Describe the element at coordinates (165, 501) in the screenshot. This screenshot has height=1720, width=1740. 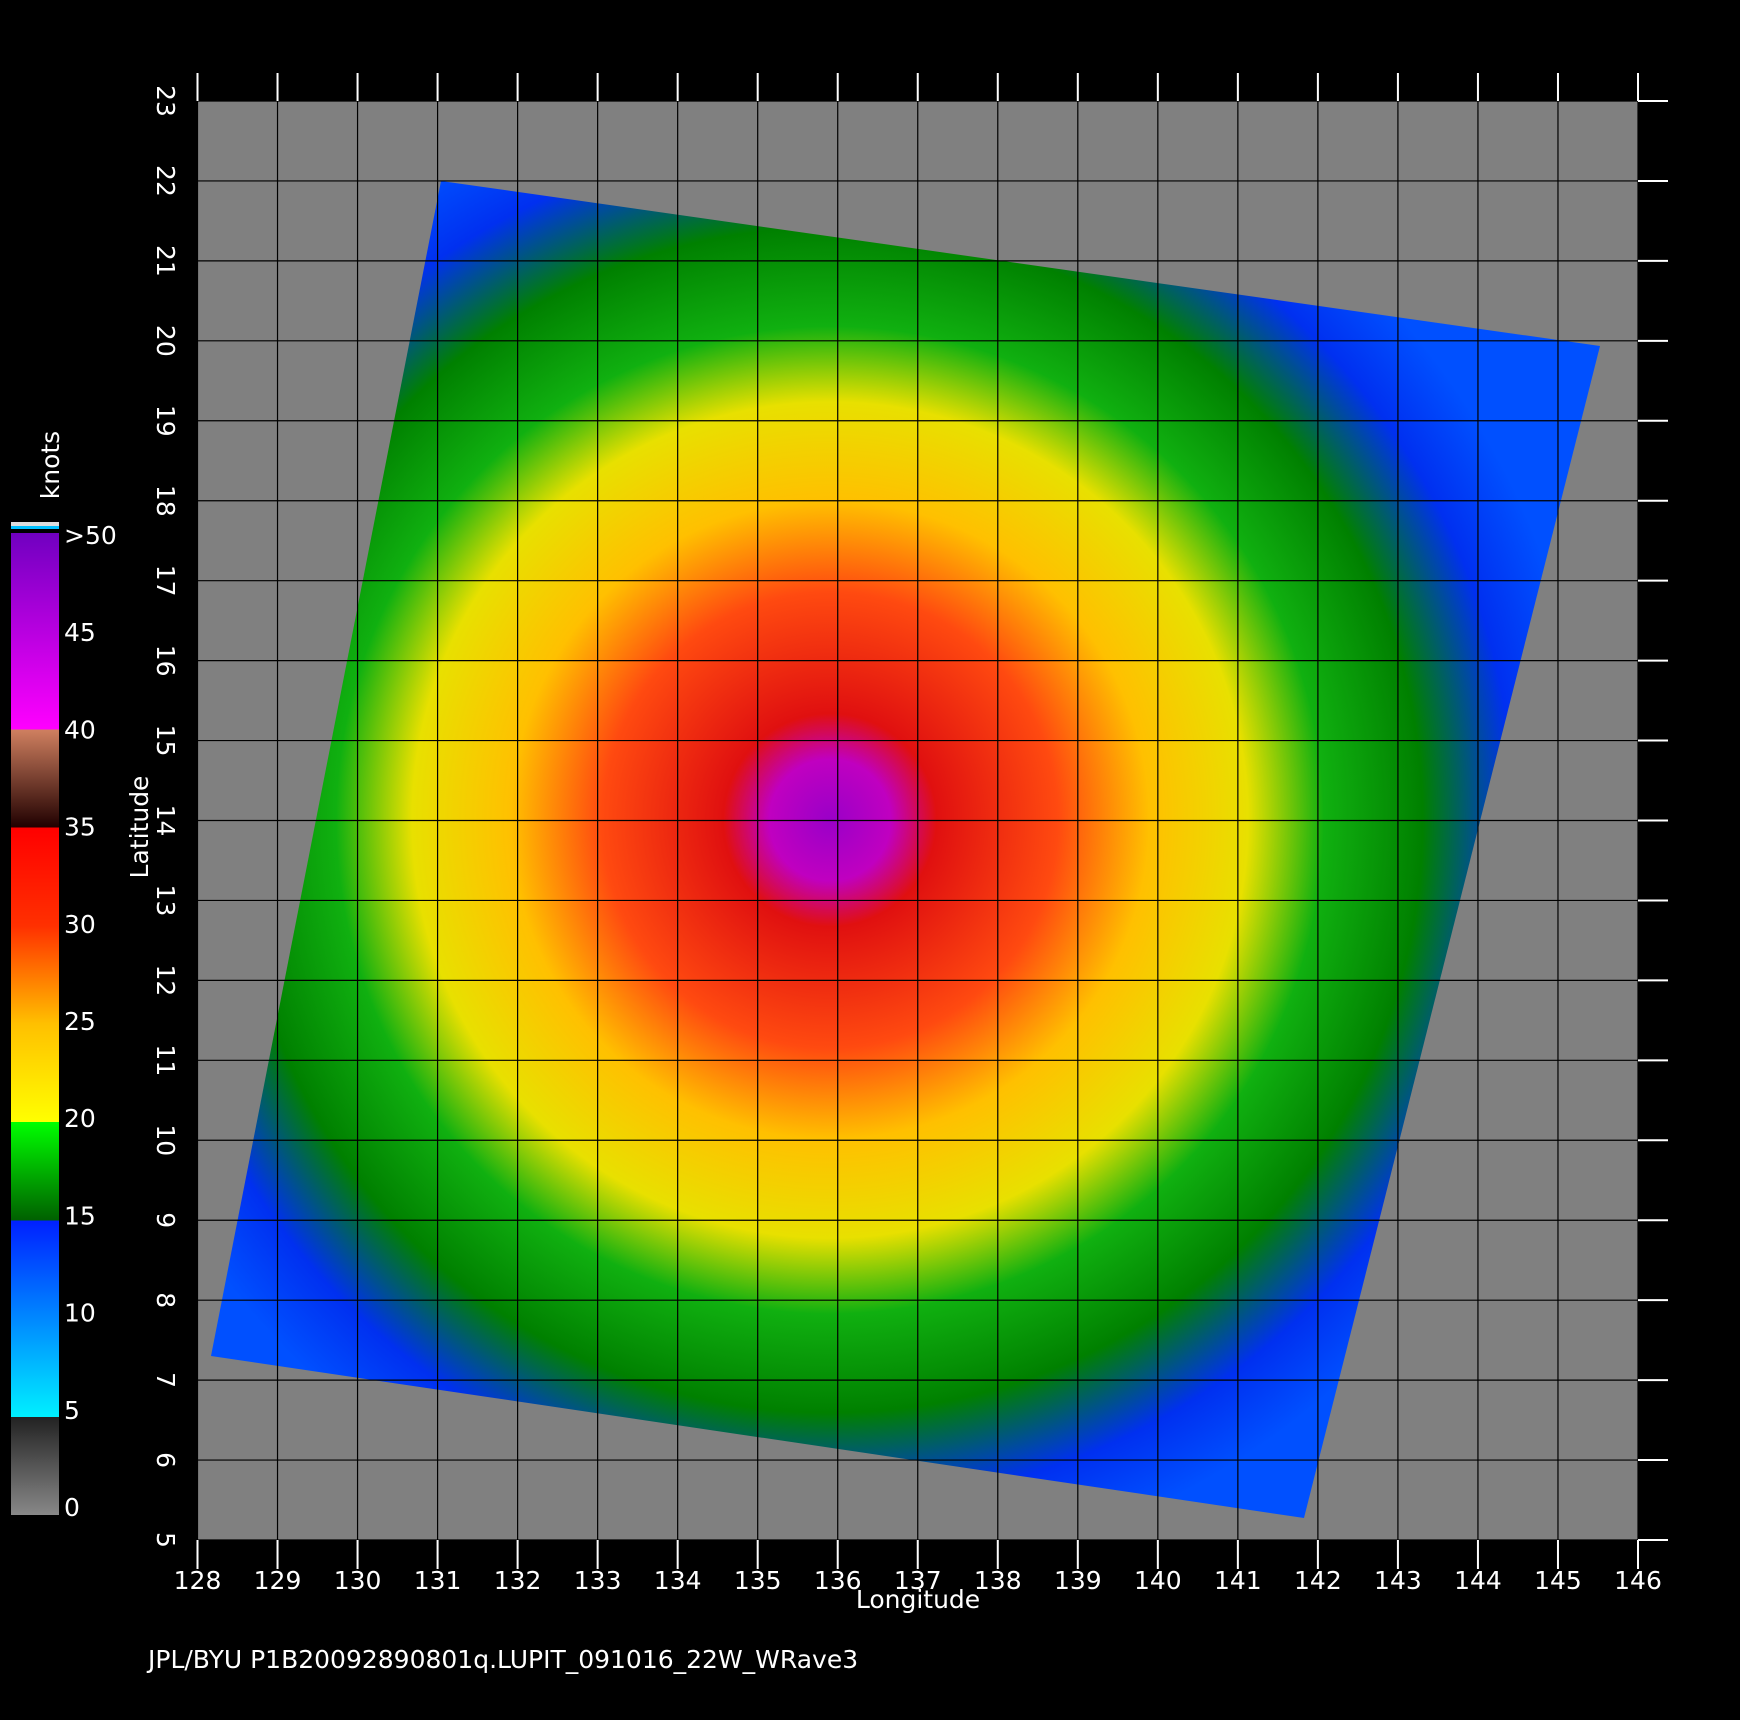
I see `y-tick-label: 18` at that location.